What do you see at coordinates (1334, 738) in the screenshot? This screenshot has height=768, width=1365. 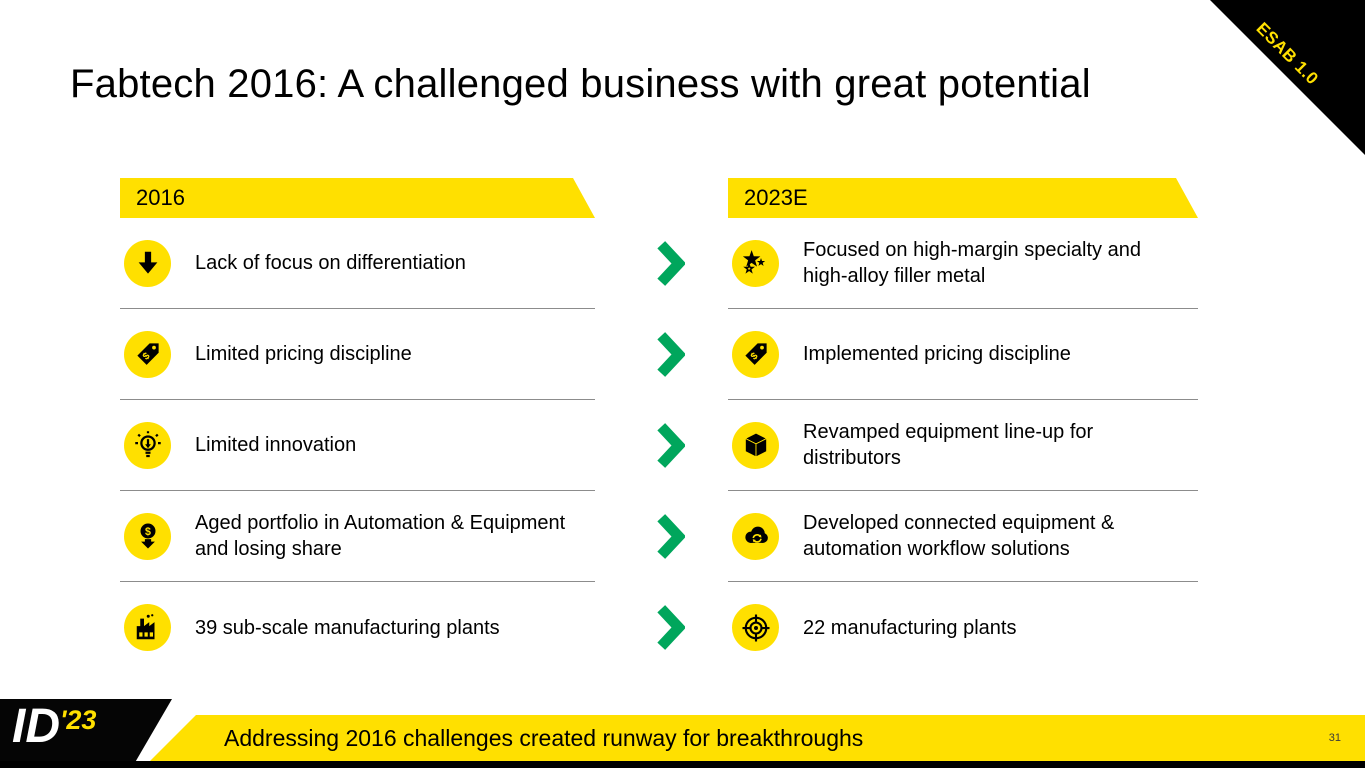 I see `page-number: 31` at bounding box center [1334, 738].